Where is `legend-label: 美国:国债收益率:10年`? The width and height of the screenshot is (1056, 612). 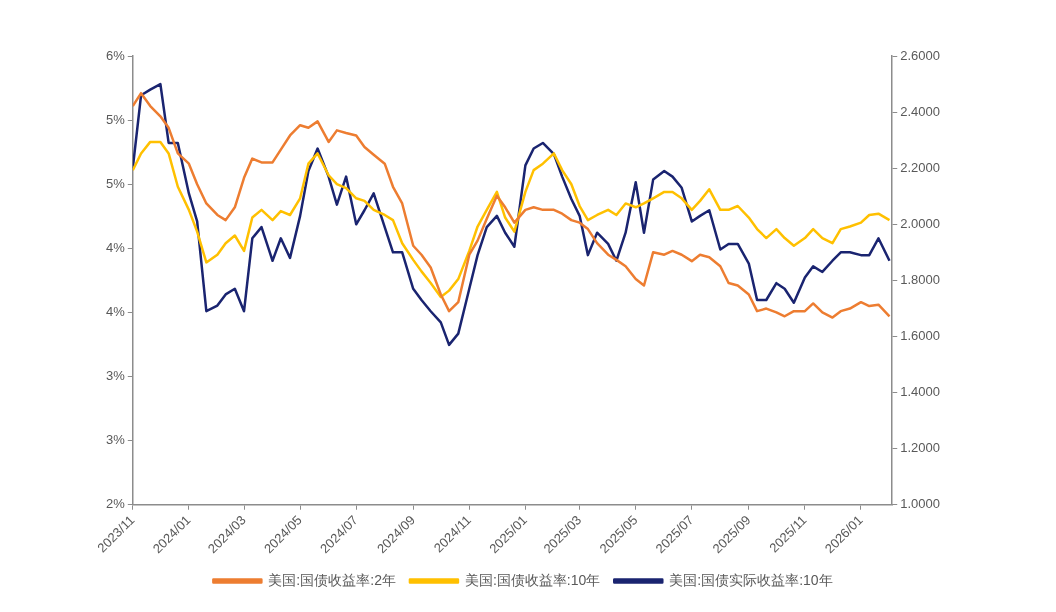
legend-label: 美国:国债收益率:10年 is located at coordinates (532, 579).